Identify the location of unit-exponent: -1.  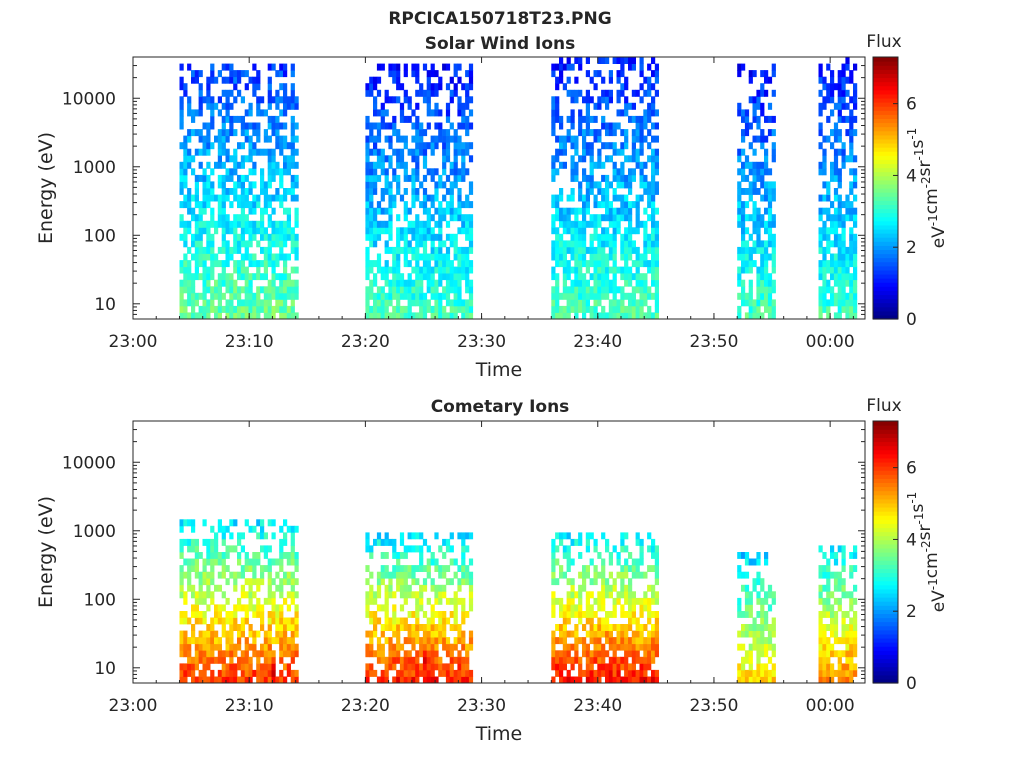
(933, 584).